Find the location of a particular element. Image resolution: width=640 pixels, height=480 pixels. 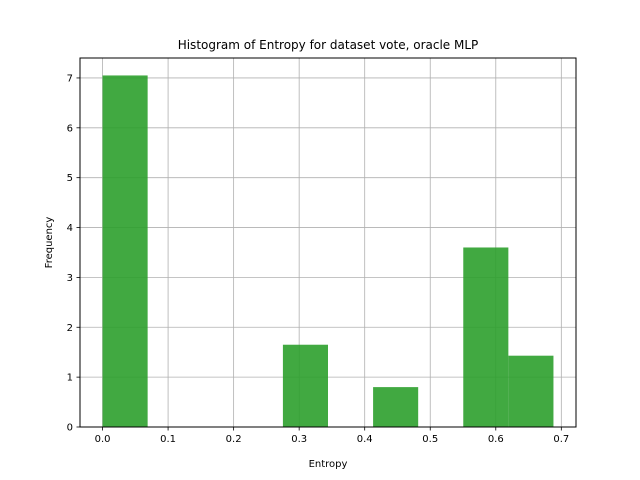

y-tick-label: 4 is located at coordinates (70, 228).